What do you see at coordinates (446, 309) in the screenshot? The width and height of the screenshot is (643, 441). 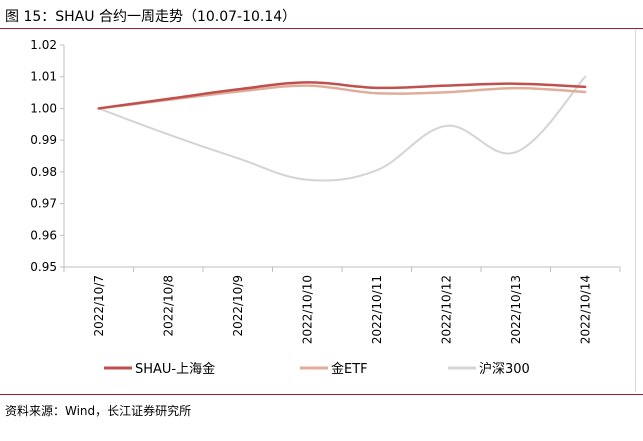 I see `x-tick-label: 2022/10/12` at bounding box center [446, 309].